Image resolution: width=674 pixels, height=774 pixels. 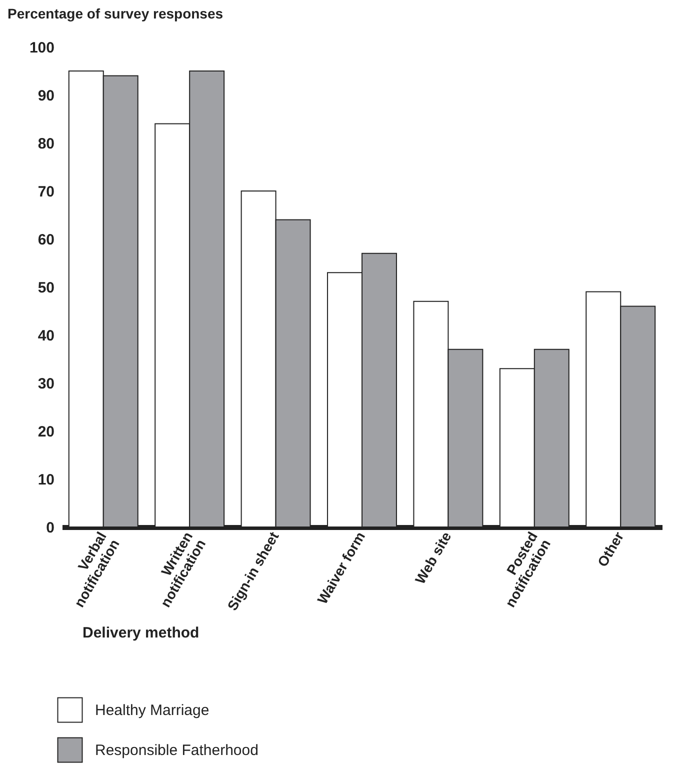 I want to click on y-tick-label: 30, so click(x=46, y=384).